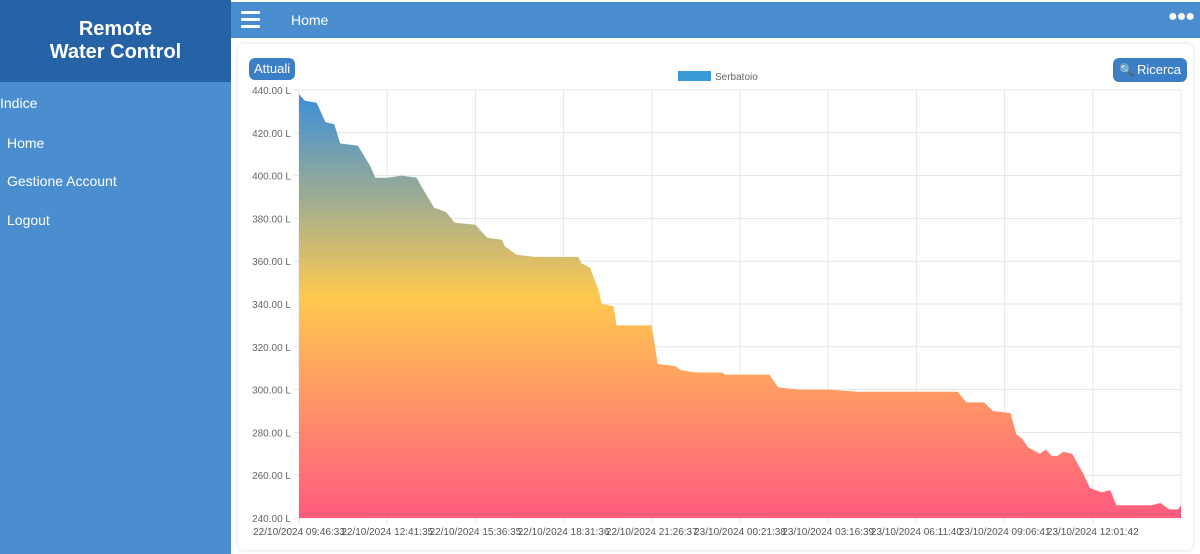  What do you see at coordinates (652, 532) in the screenshot?
I see `x-tick-label: 22/10/2024 21:26:37` at bounding box center [652, 532].